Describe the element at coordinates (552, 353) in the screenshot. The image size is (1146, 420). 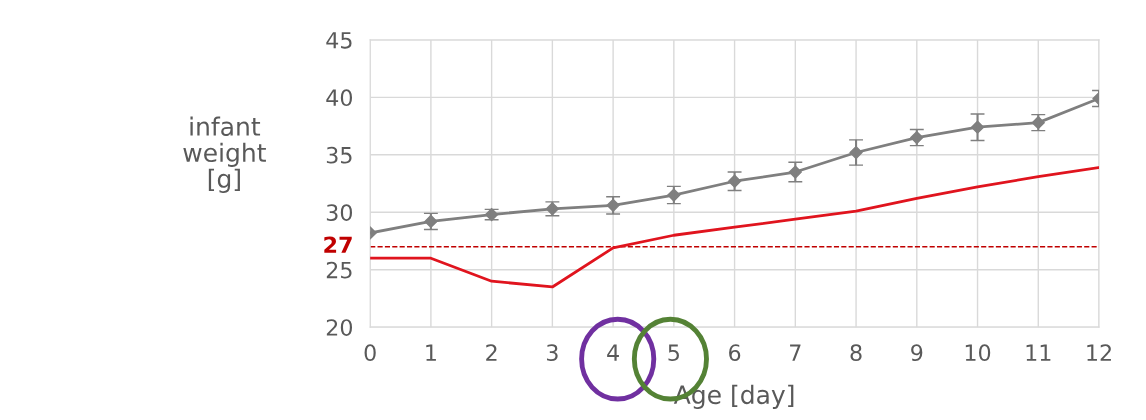
I see `x-tick-label: 3` at that location.